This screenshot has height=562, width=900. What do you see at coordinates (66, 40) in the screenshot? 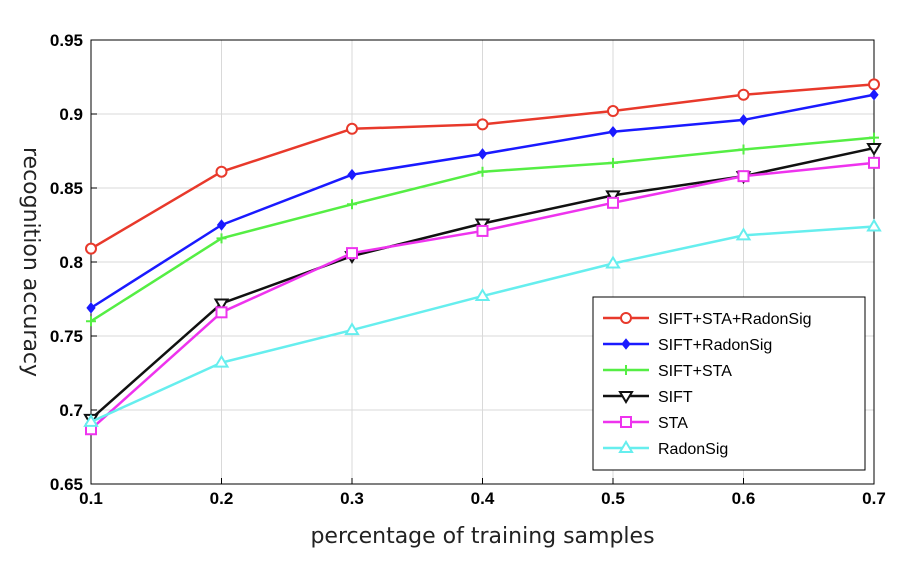
I see `y-tick-label: 0.95` at bounding box center [66, 40].